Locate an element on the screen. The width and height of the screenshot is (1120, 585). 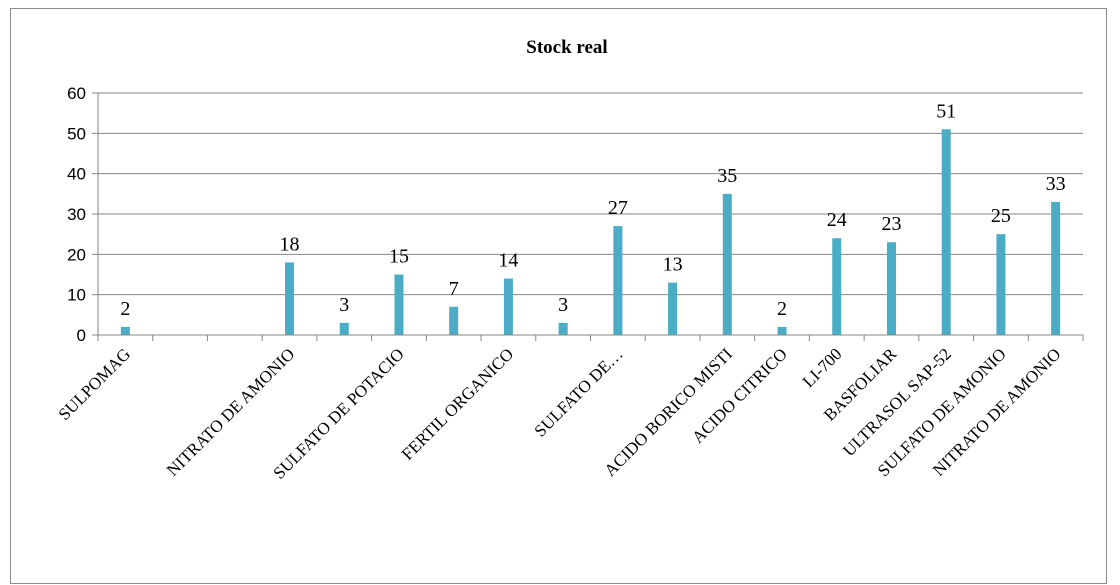
y-axis: 0 10 20 30 40 50 60 is located at coordinates (82, 214).